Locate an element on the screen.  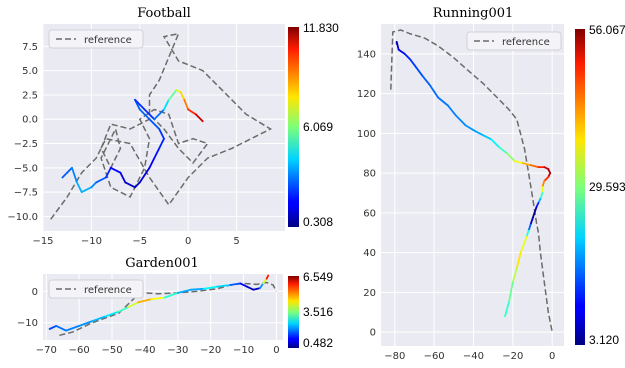
x-tick-label: −50 is located at coordinates (111, 350).